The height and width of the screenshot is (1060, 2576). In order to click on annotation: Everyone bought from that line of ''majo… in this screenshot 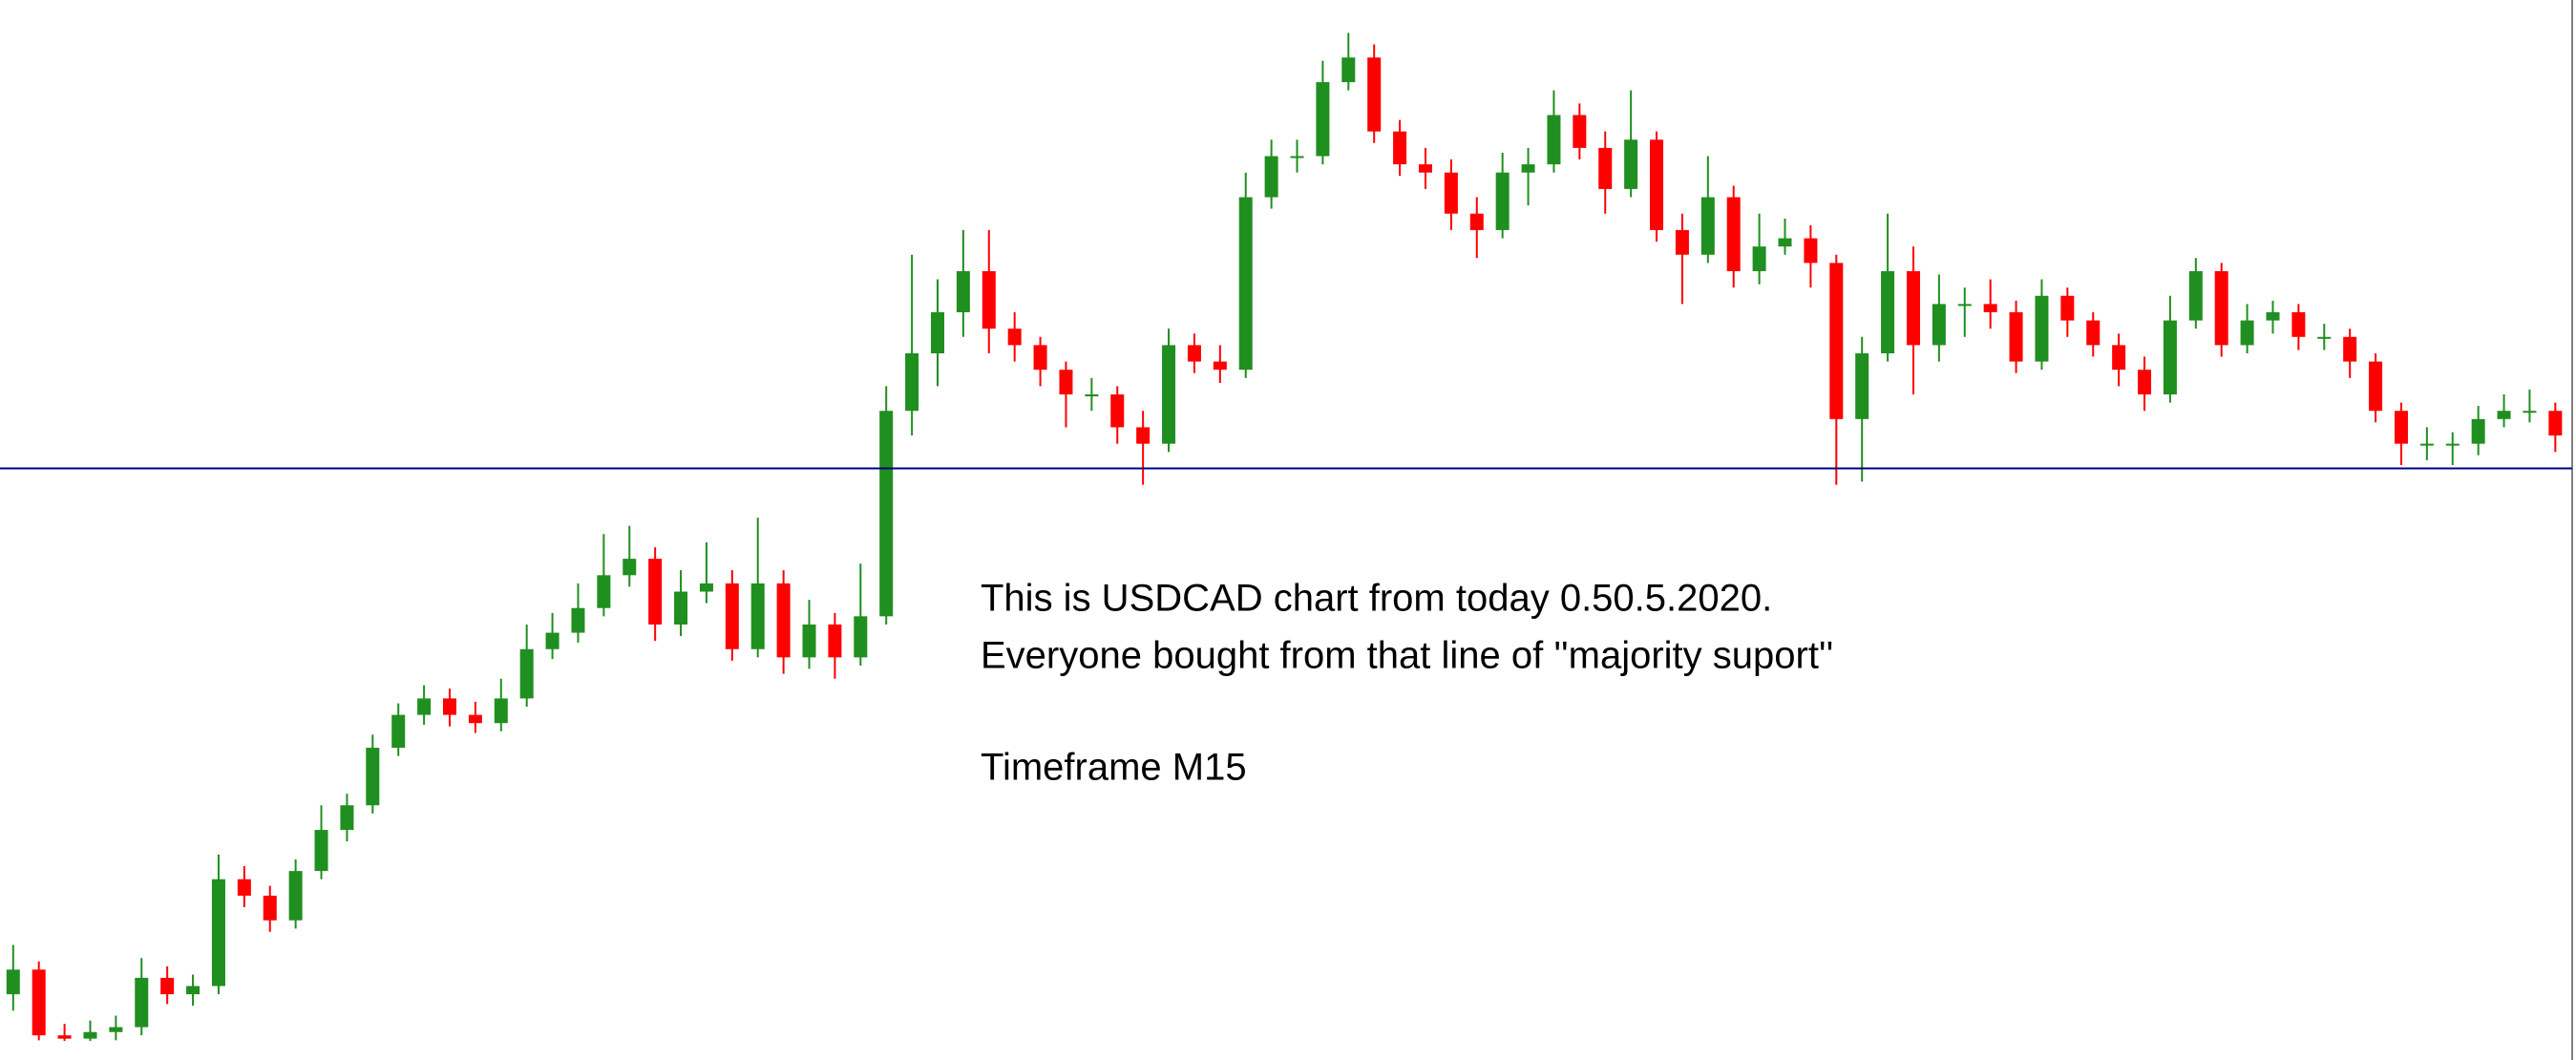, I will do `click(1407, 656)`.